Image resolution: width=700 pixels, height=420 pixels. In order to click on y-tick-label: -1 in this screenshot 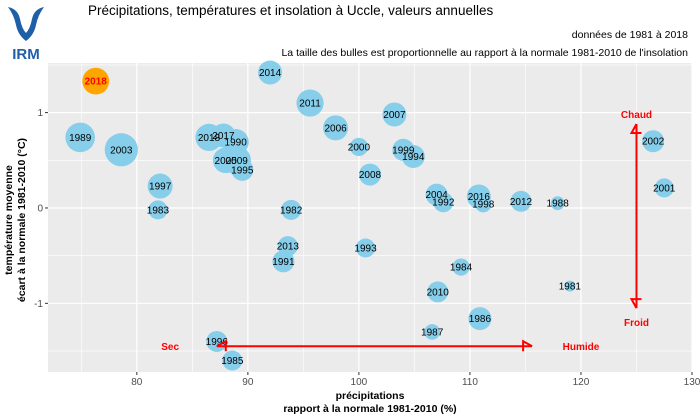, I will do `click(38, 304)`.